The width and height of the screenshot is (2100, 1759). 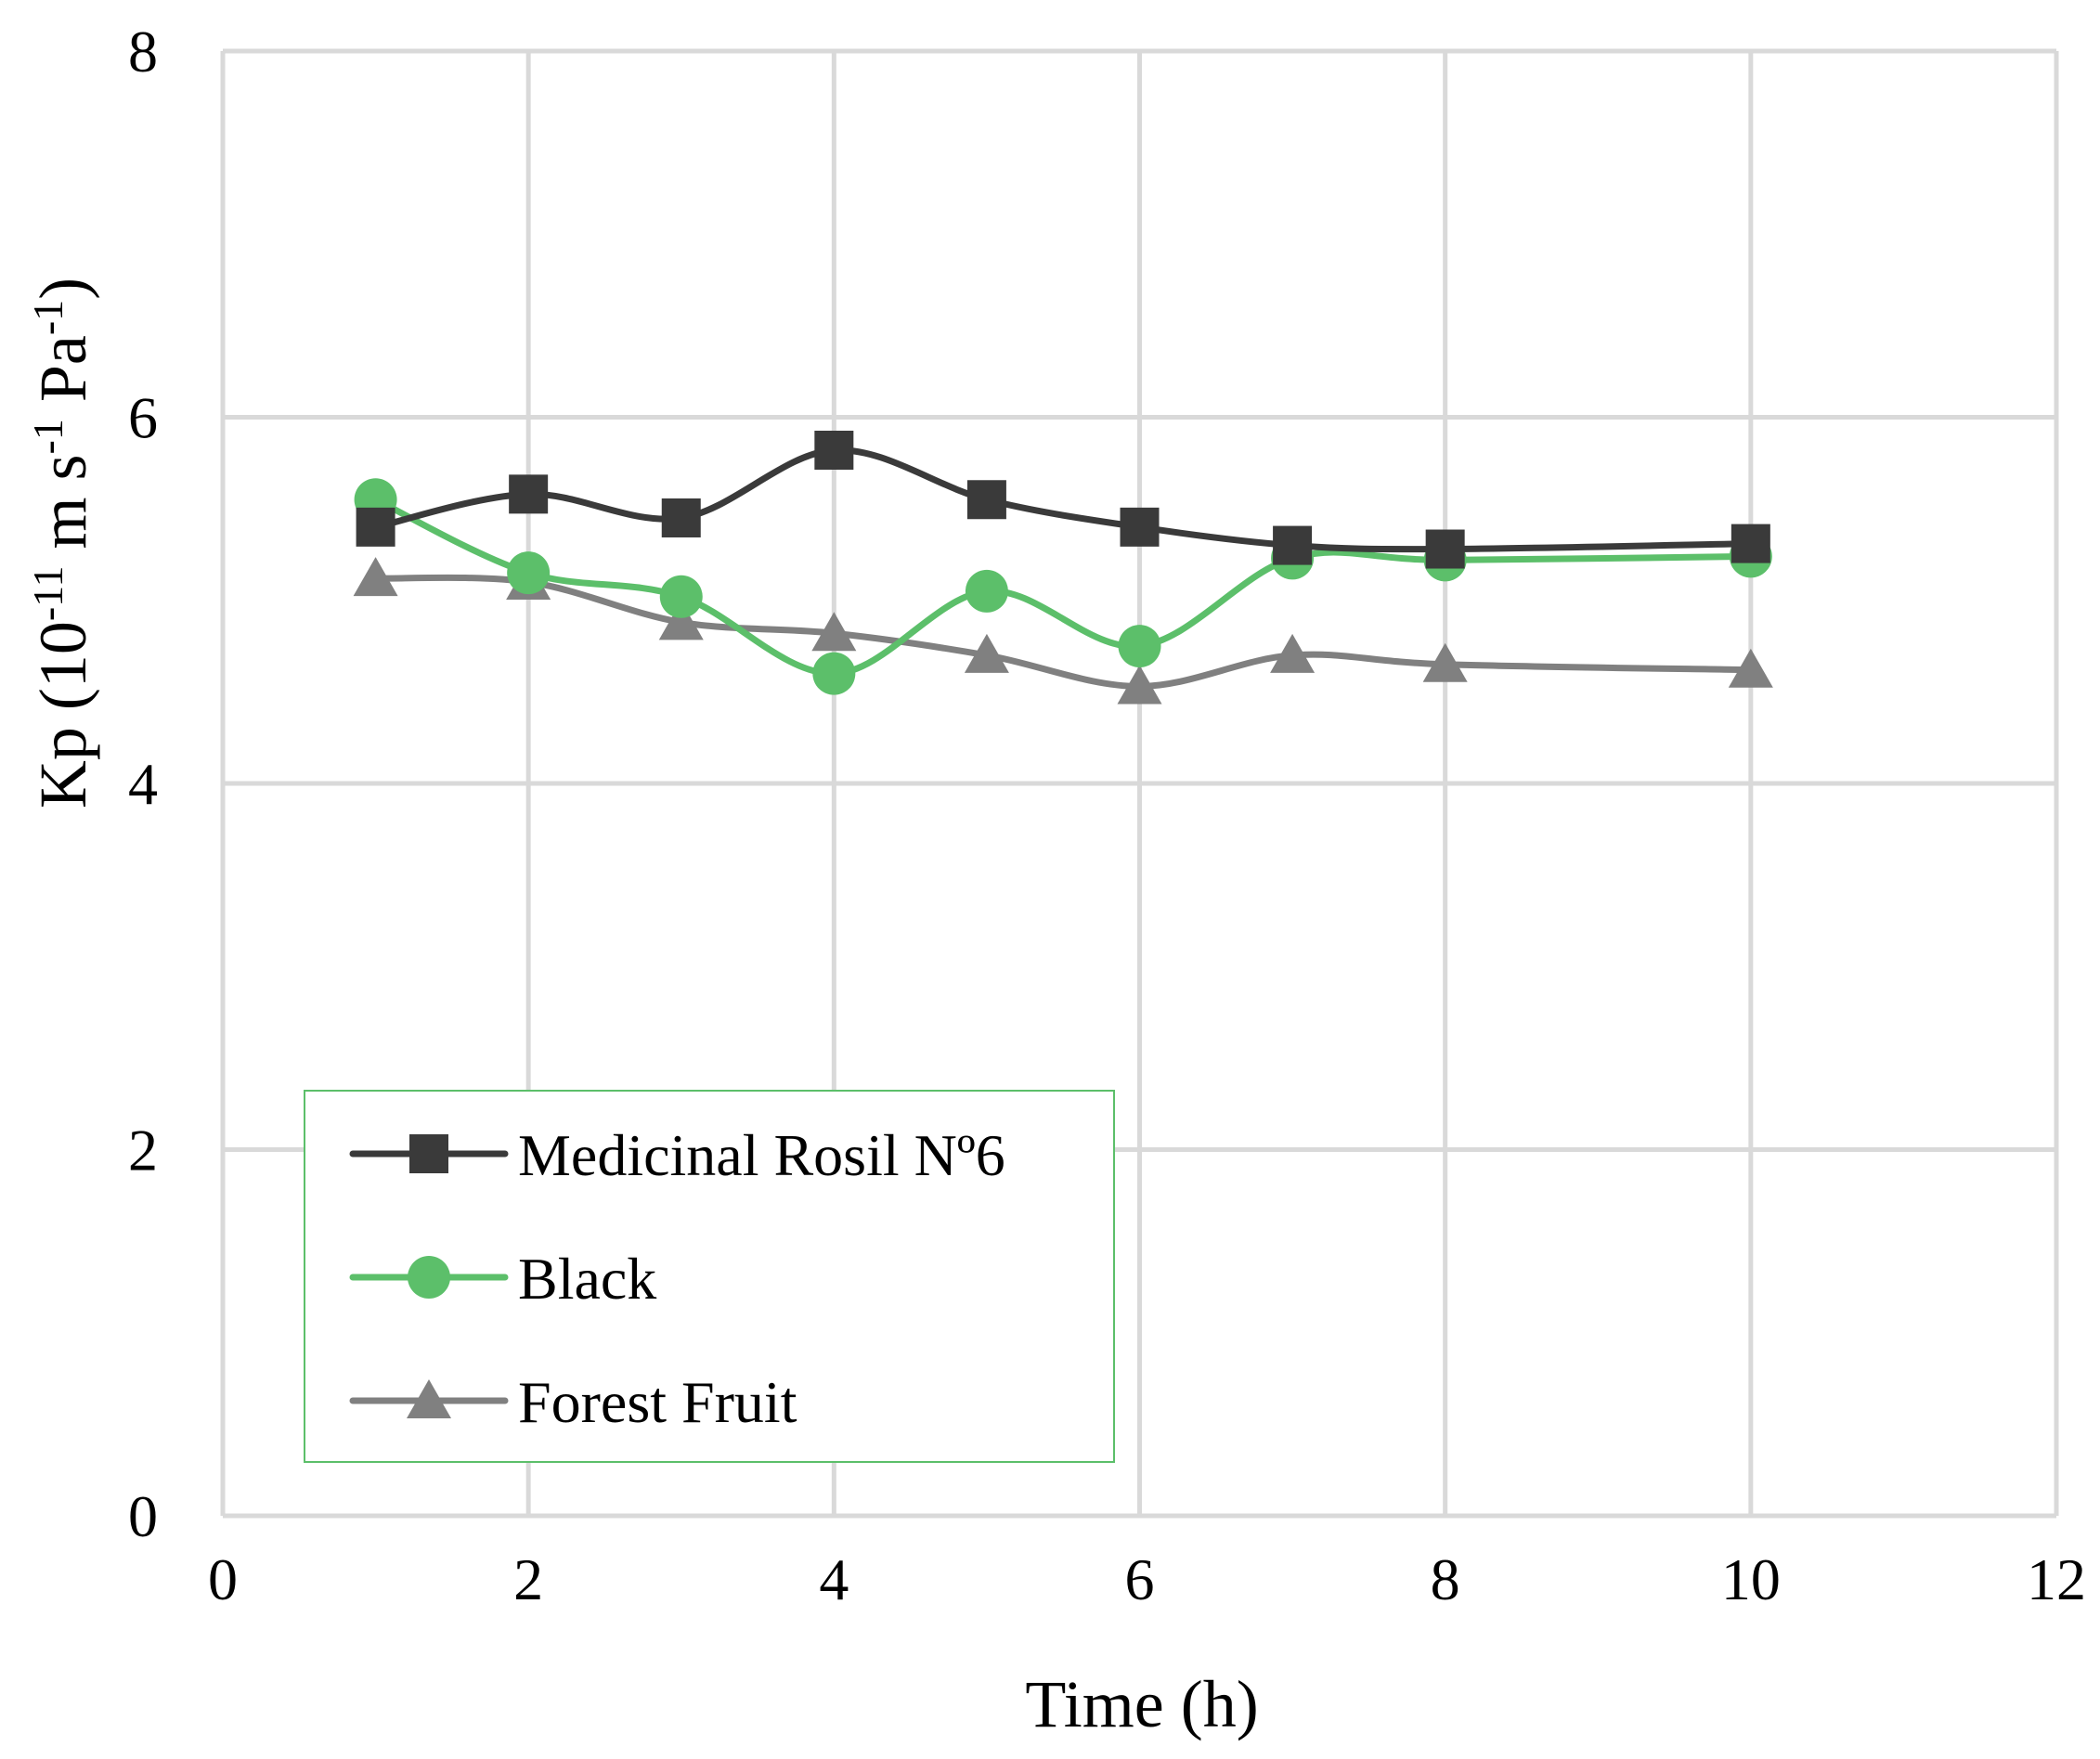 I want to click on y-axis-label-exp1: -11, so click(x=48, y=594).